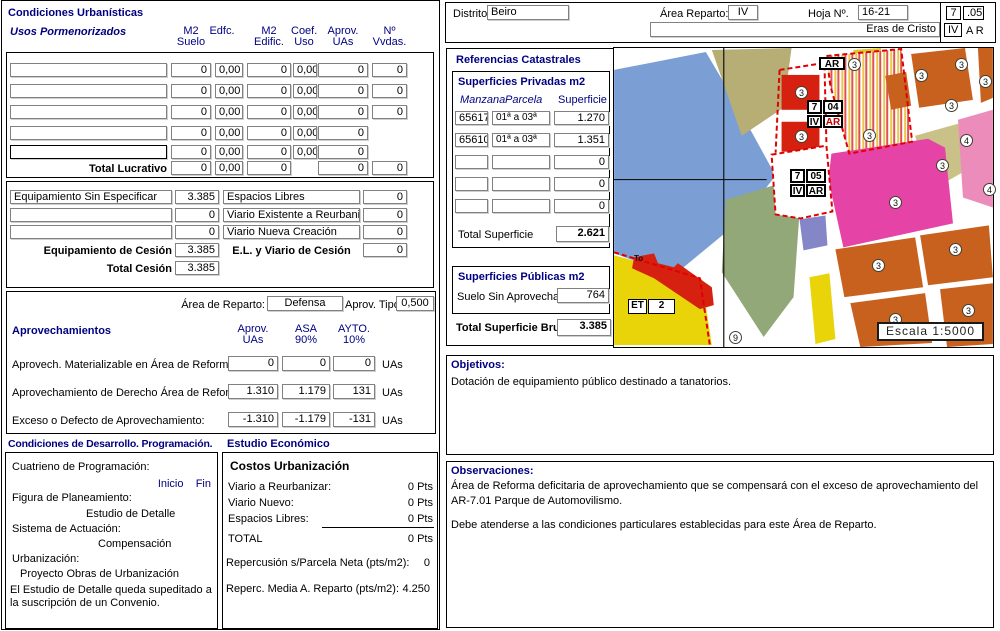 The width and height of the screenshot is (1000, 631). I want to click on aprov-row-label: Exceso o Defecto de Aprovechamiento:, so click(108, 421).